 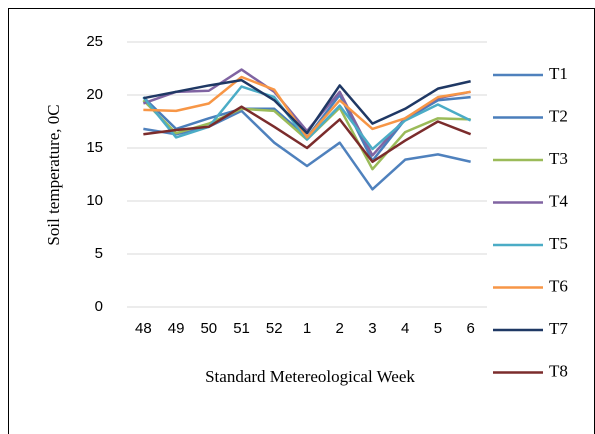 What do you see at coordinates (558, 243) in the screenshot?
I see `legend-label: T5` at bounding box center [558, 243].